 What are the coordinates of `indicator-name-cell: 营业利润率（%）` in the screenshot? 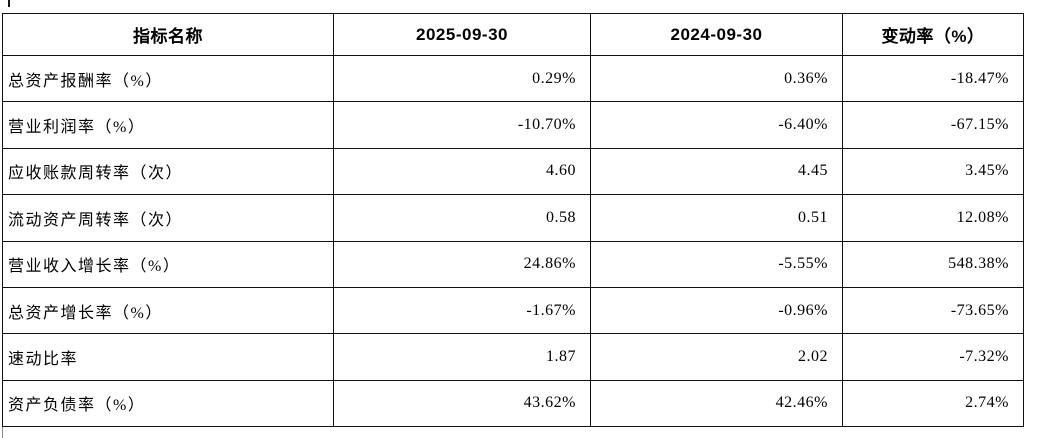 It's located at (168, 125).